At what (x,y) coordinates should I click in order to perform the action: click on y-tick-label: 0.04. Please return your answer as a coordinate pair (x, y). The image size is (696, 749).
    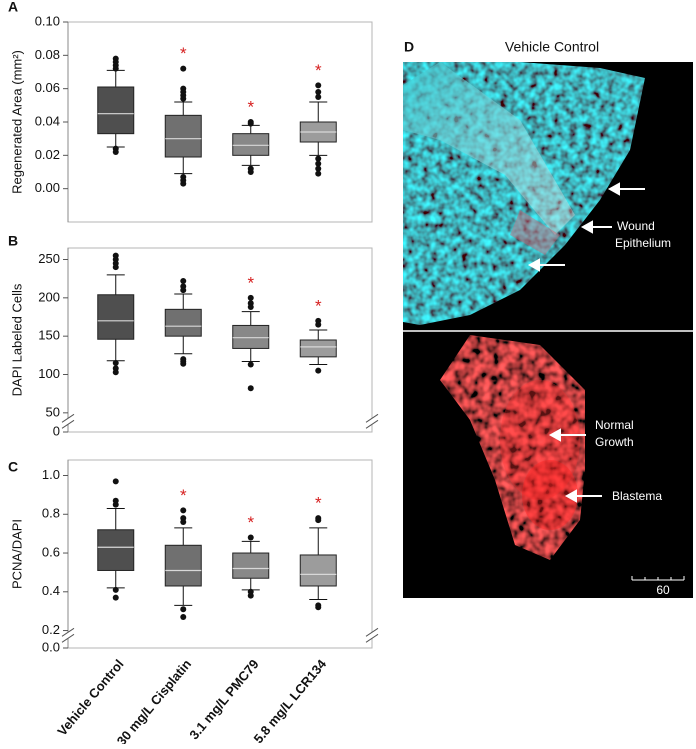
    Looking at the image, I should click on (47, 120).